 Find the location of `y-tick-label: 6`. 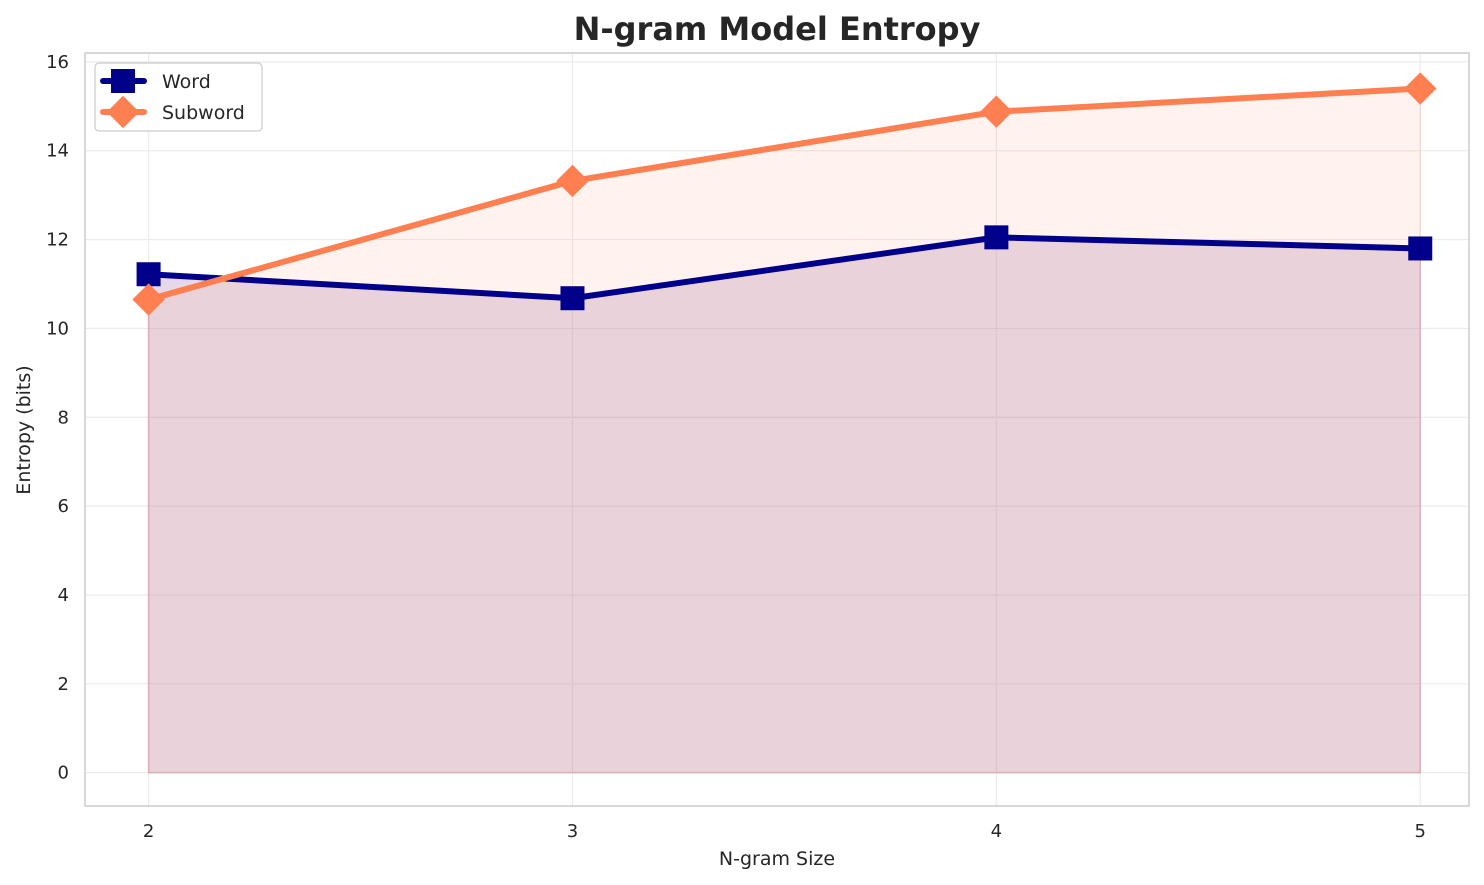

y-tick-label: 6 is located at coordinates (63, 506).